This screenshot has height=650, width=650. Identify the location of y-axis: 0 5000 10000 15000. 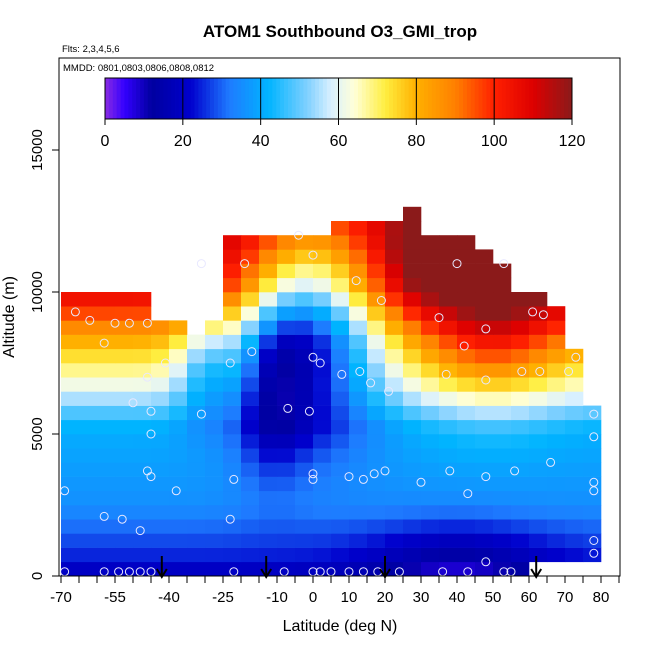
(44, 354).